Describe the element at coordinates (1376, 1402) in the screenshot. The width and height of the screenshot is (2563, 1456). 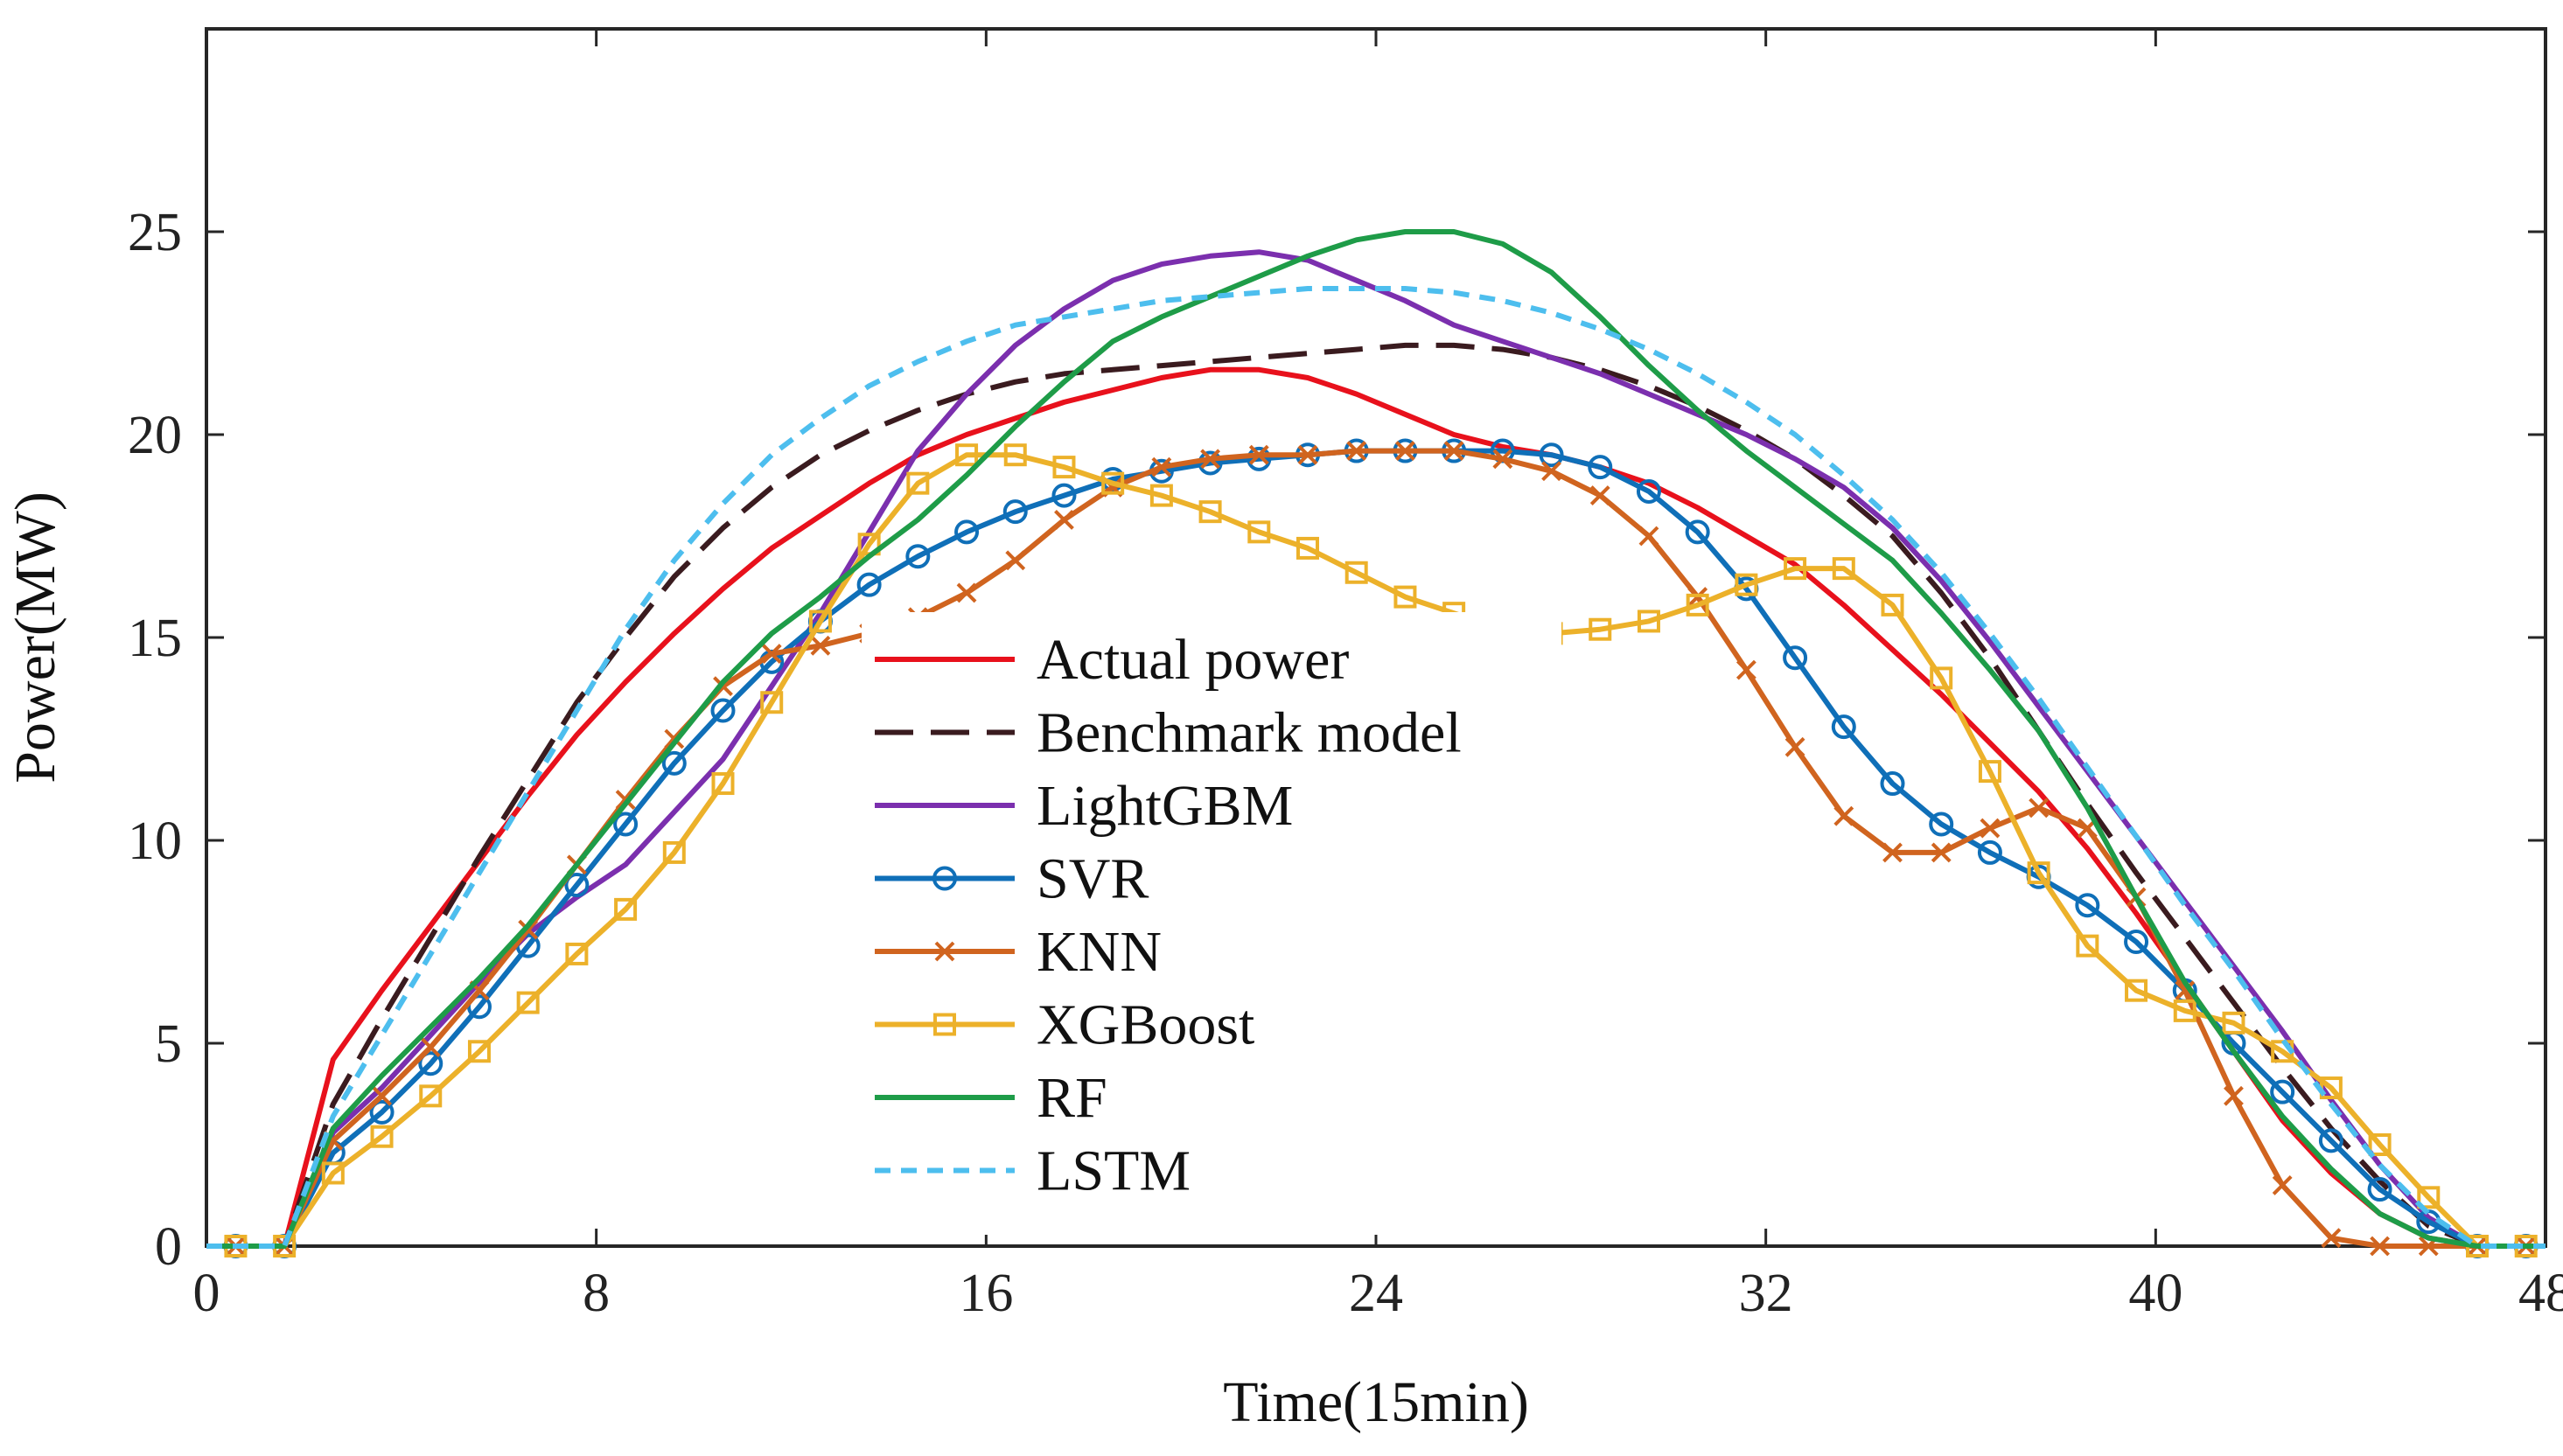
I see `x-axis-title: Time(15min)` at that location.